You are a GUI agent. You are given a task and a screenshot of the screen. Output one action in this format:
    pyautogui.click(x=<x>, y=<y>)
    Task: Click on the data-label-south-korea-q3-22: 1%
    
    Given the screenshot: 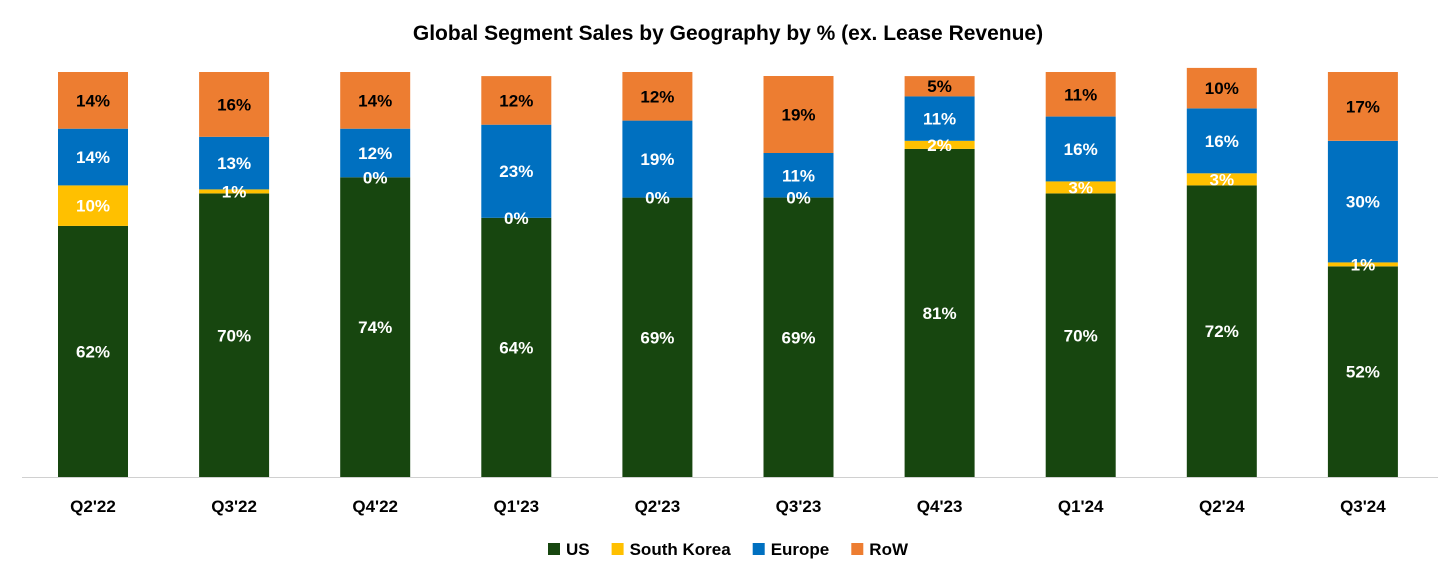 What is the action you would take?
    pyautogui.click(x=234, y=192)
    